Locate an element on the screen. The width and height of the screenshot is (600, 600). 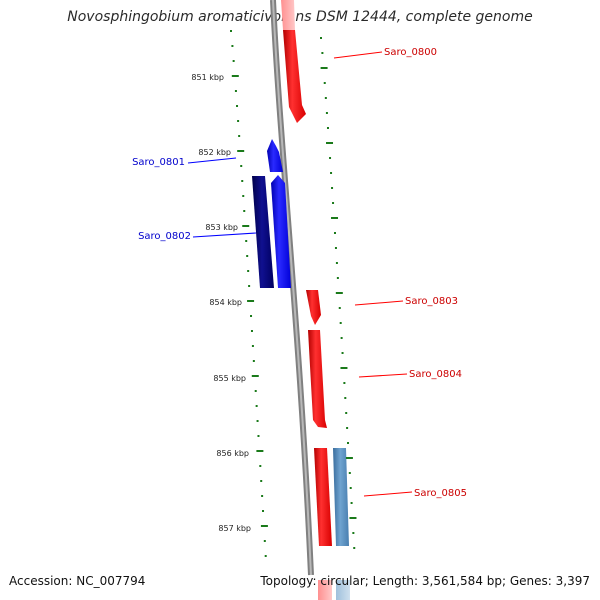
left-tick-track is located at coordinates (249, 293).